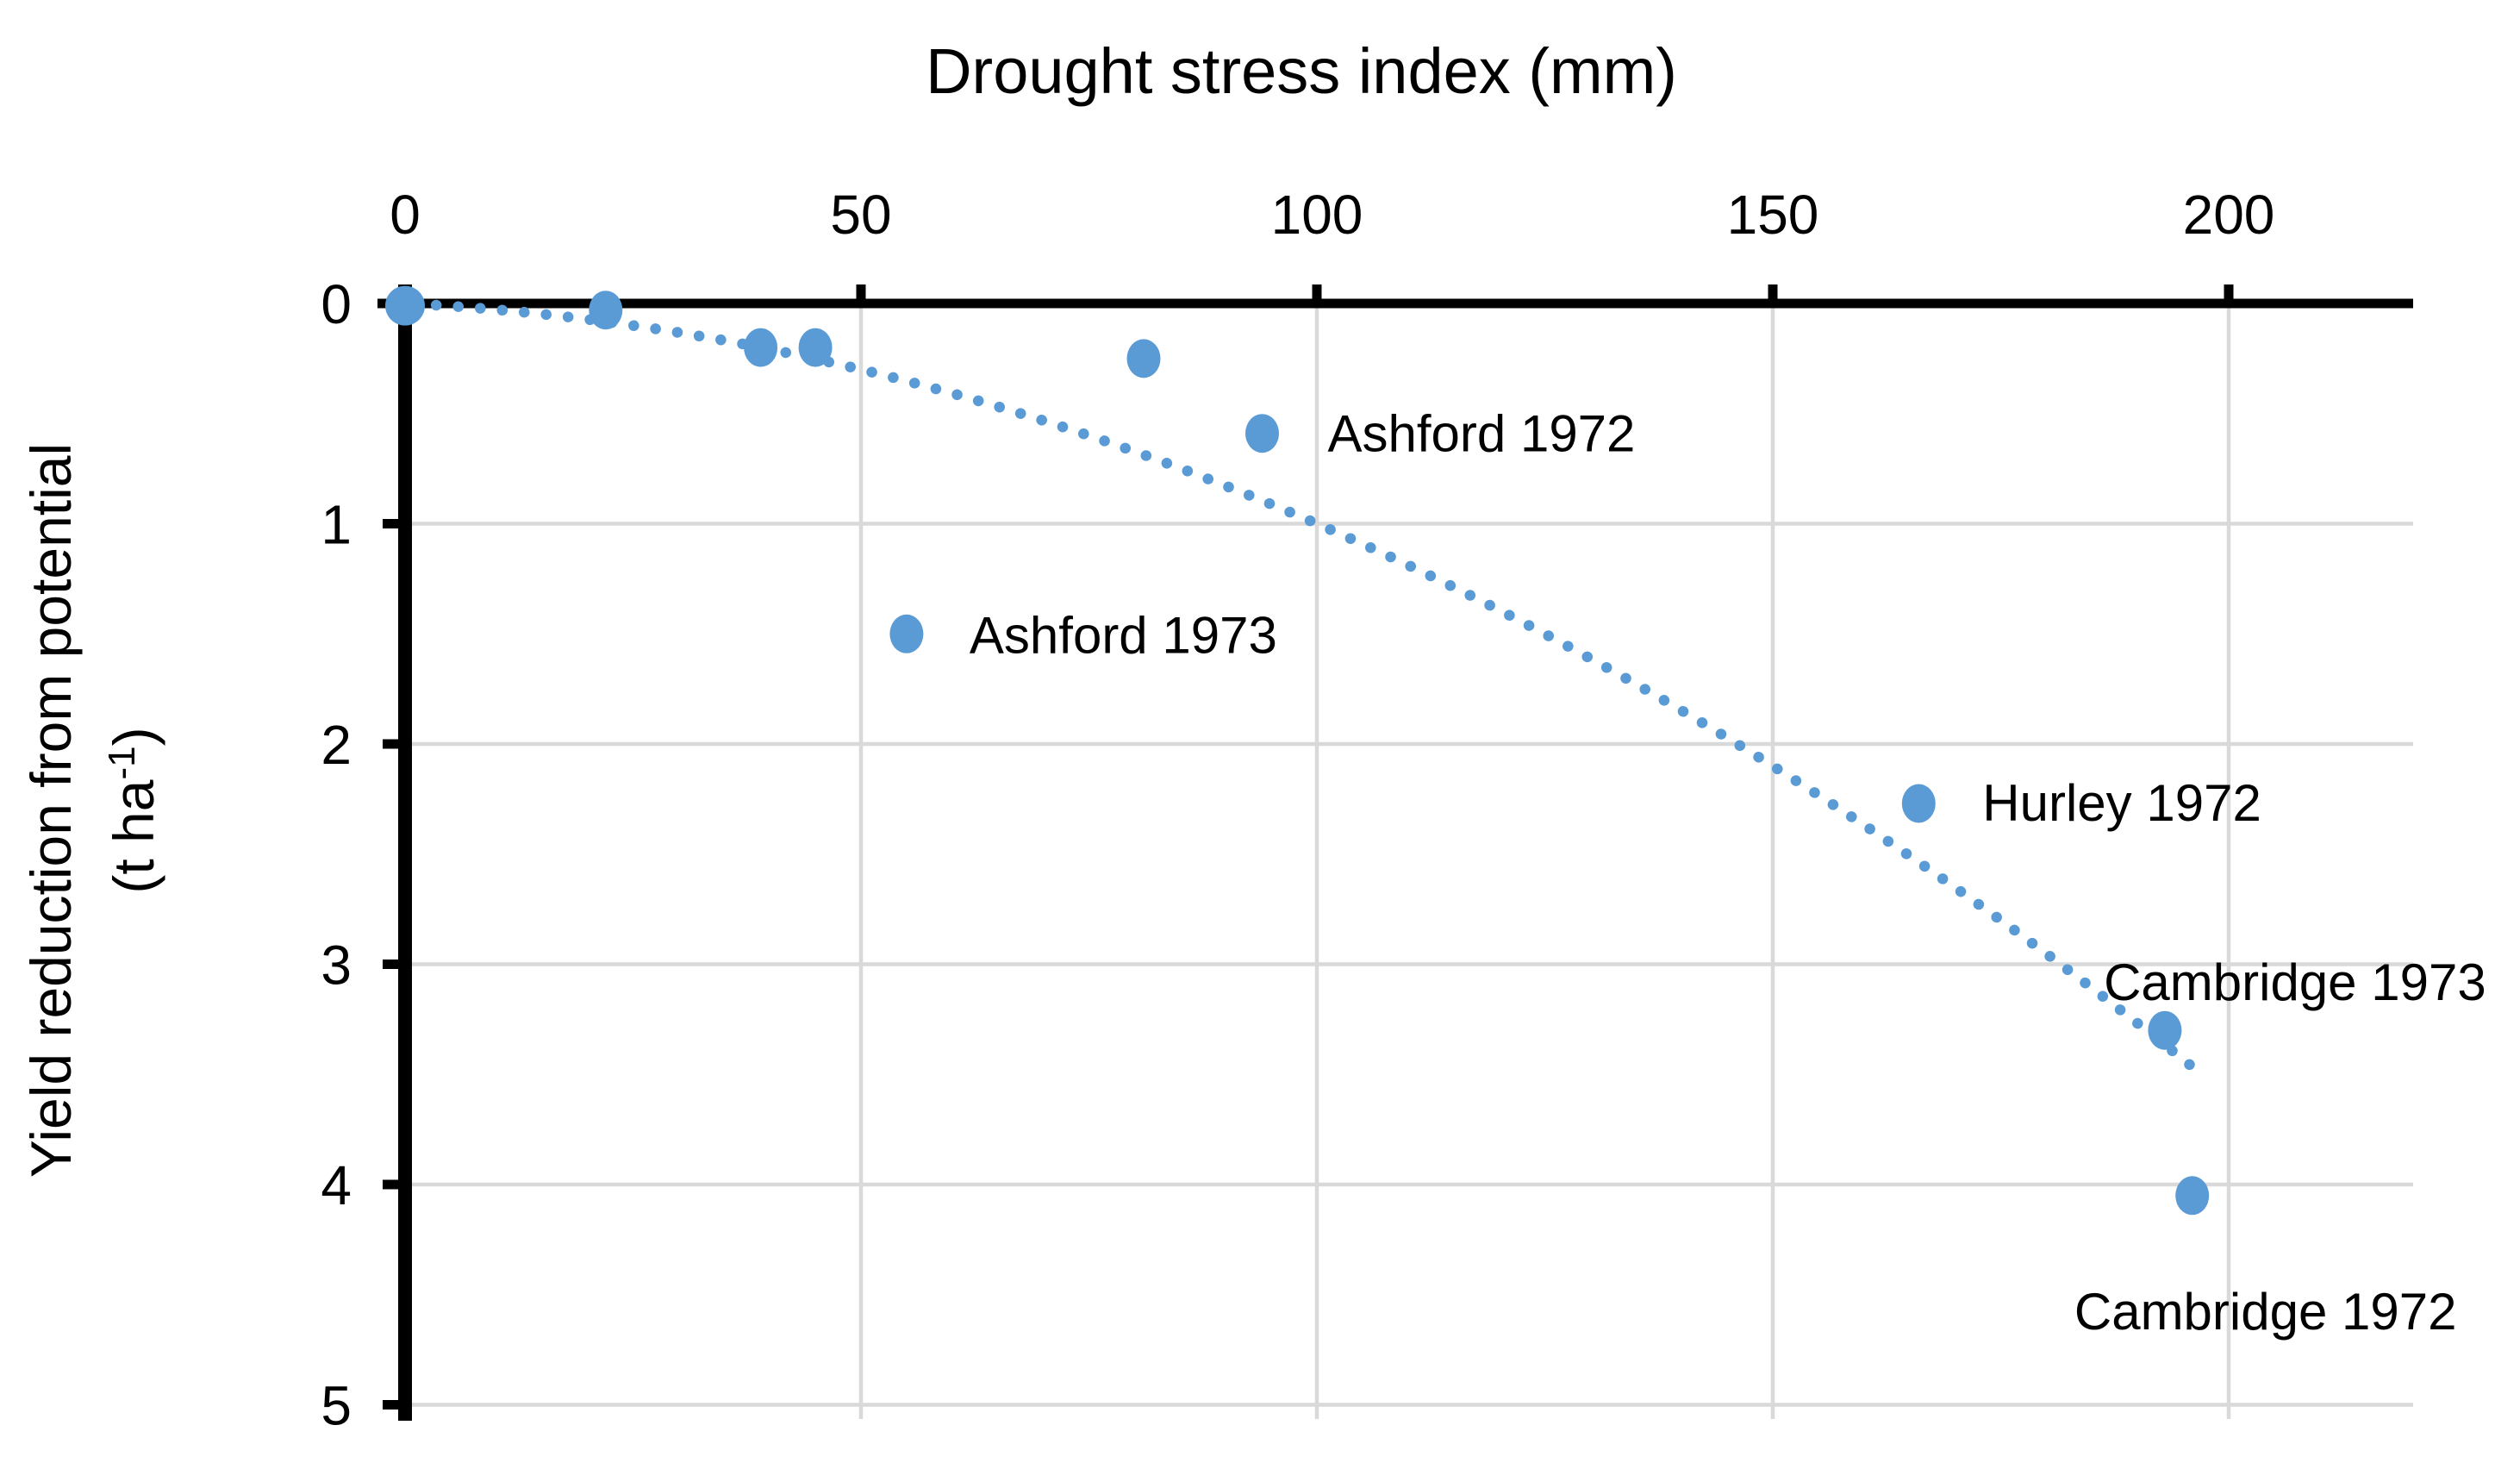  Describe the element at coordinates (337, 304) in the screenshot. I see `y-tick-label: 0` at that location.